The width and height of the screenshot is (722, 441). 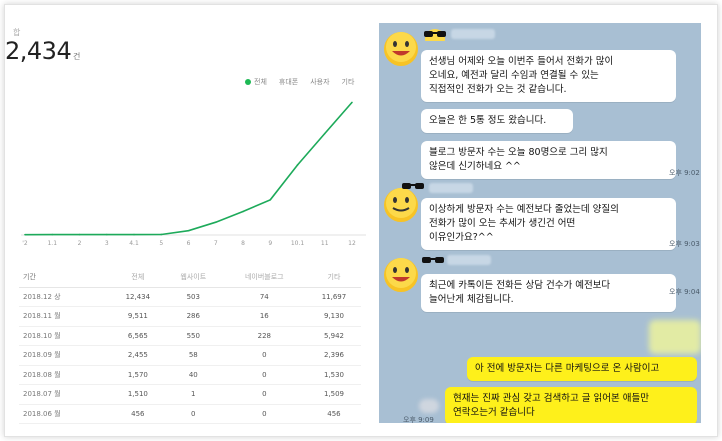 I want to click on table-cell: 1,510, so click(x=137, y=394).